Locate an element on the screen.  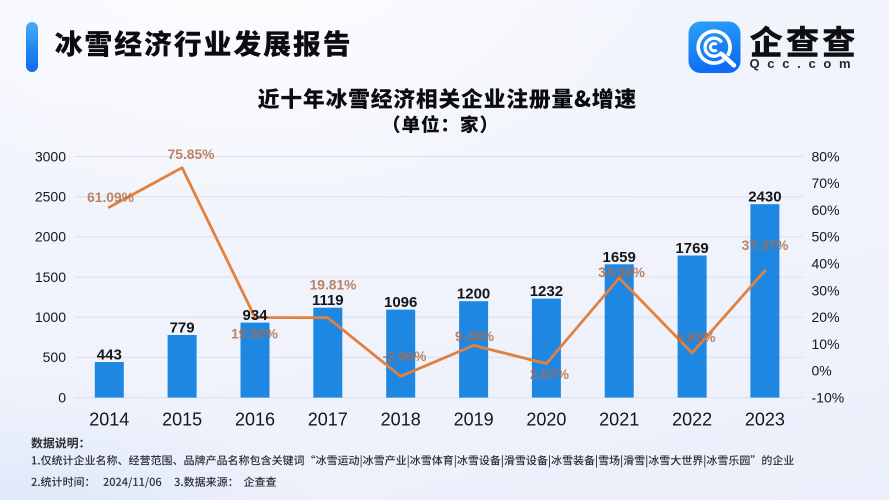
svg-text: 50% is located at coordinates (826, 237).